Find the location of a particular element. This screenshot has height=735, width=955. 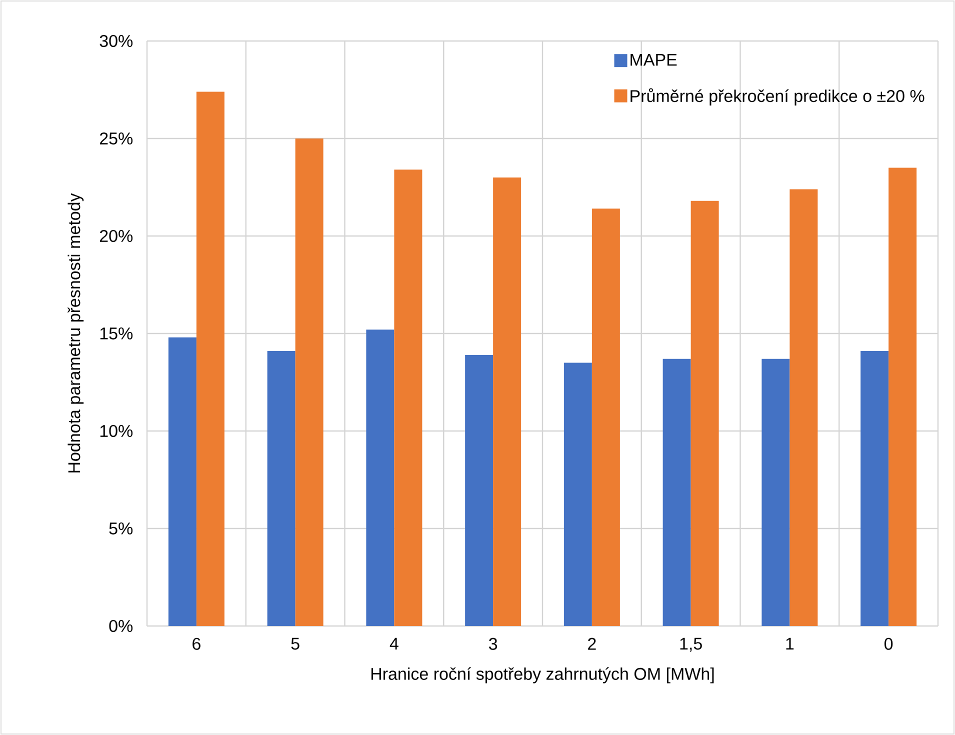

y-tick-label: 5% is located at coordinates (121, 528).